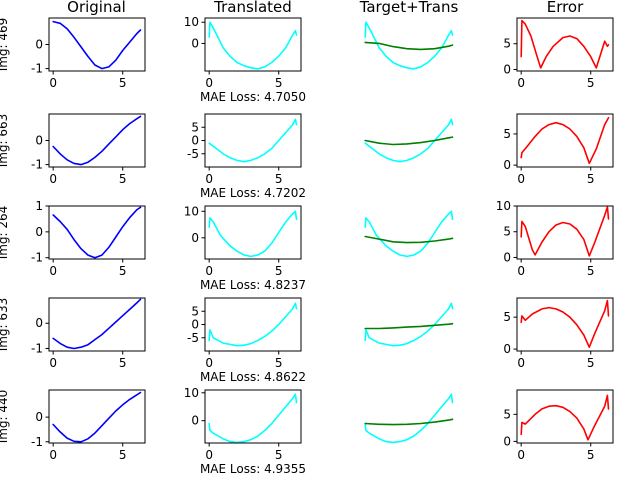 This screenshot has width=640, height=480. I want to click on mae-loss-label: MAE Loss: 4.8622, so click(253, 377).